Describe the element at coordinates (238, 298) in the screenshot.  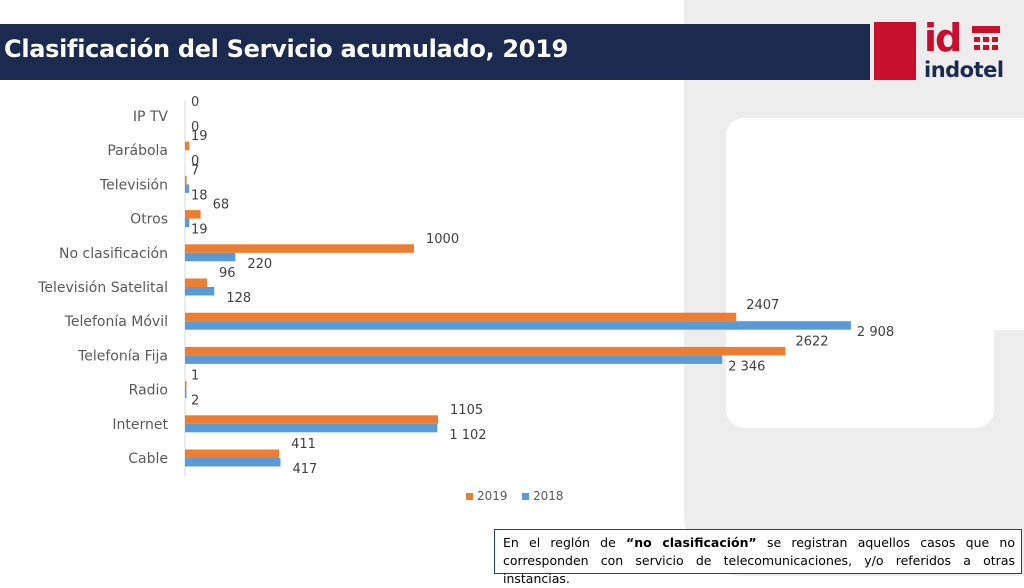
I see `data-label-2018: 128` at that location.